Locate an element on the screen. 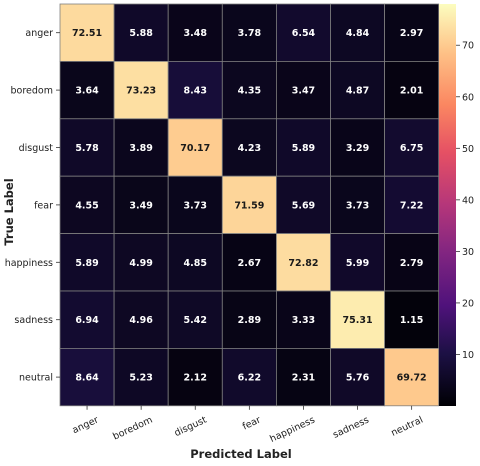 The height and width of the screenshot is (466, 480). heatmap-cell-label: 3.89 is located at coordinates (140, 148).